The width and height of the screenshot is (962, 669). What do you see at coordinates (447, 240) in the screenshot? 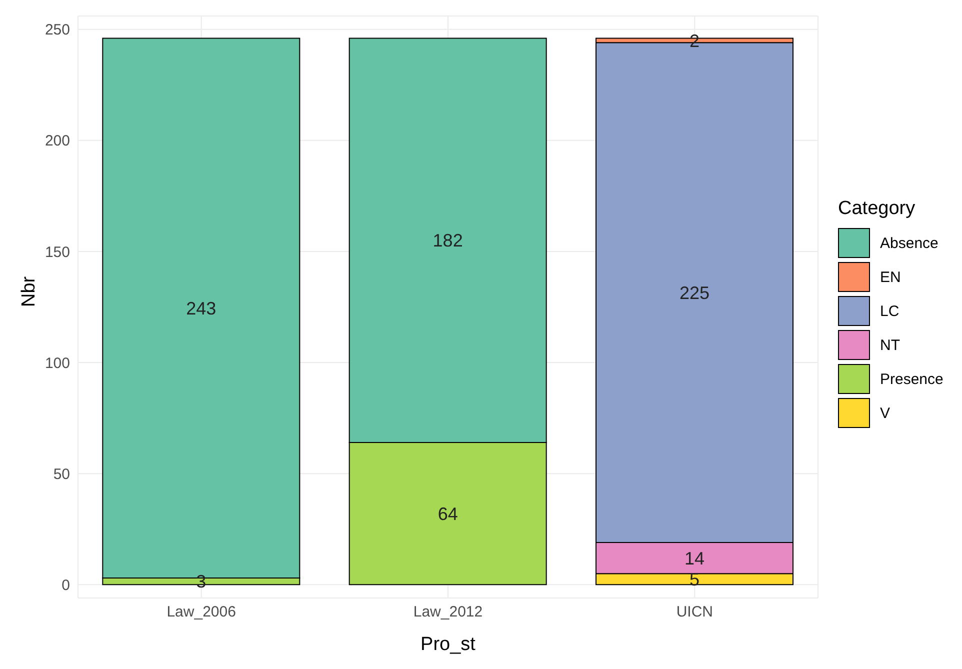
I see `data-label: 182` at bounding box center [447, 240].